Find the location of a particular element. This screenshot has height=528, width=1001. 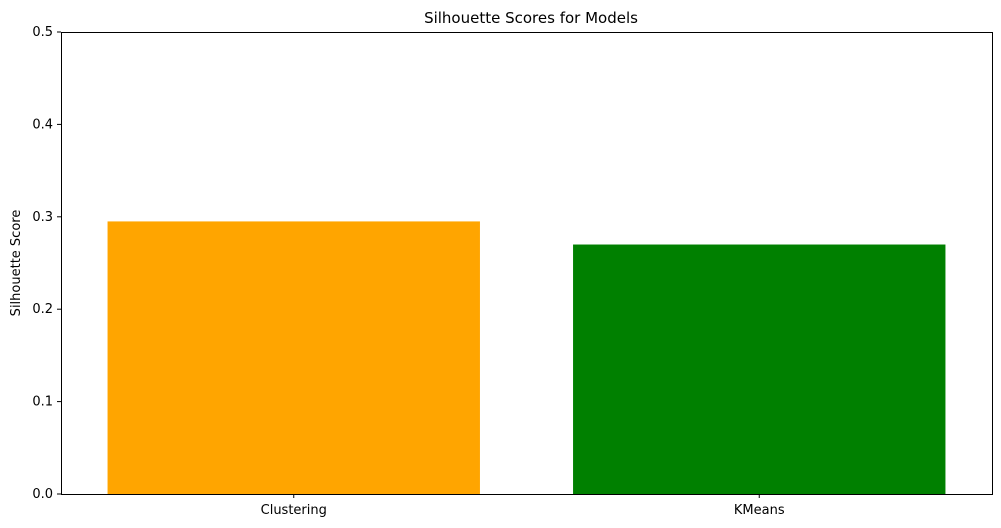

y-tick-label: 0.1 is located at coordinates (42, 402).